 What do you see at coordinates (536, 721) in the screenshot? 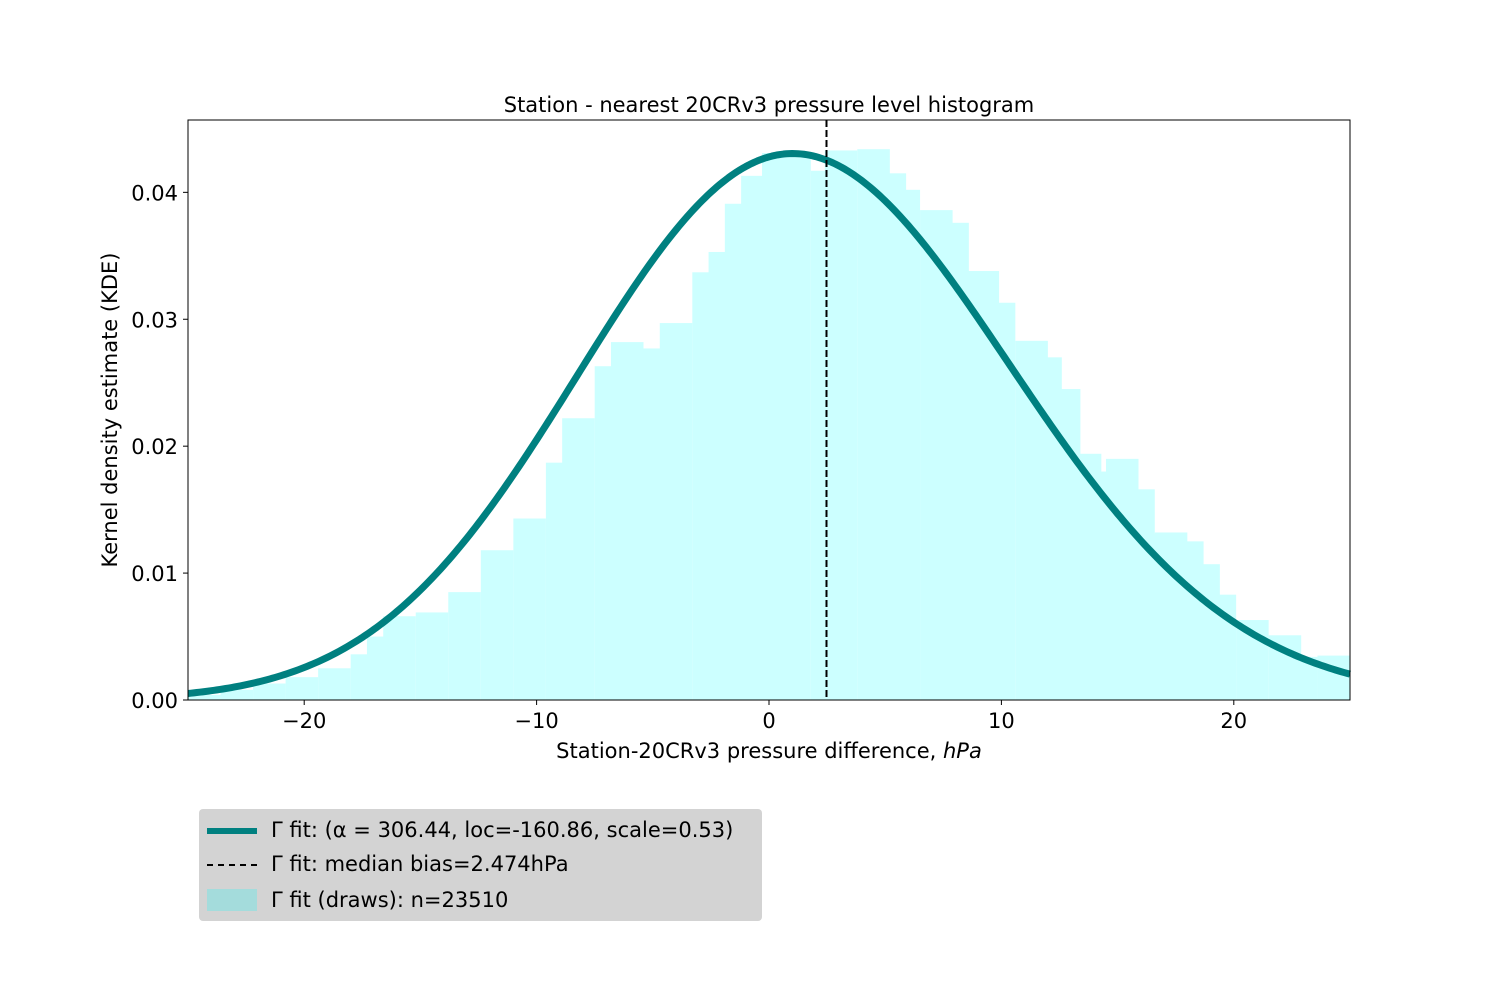
I see `x-tick-label: −10` at bounding box center [536, 721].